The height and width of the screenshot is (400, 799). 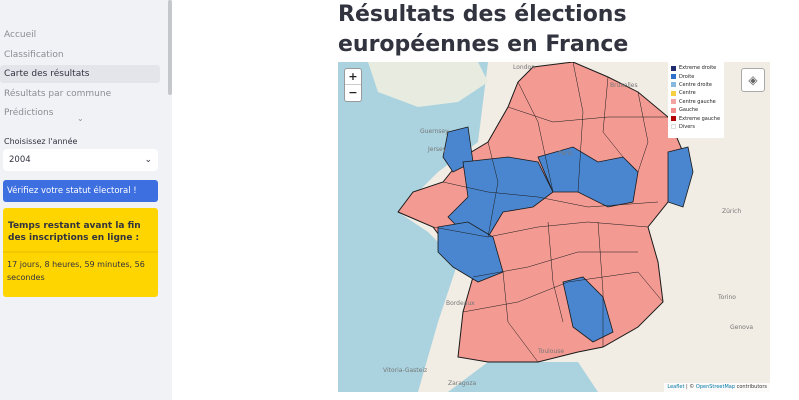 What do you see at coordinates (353, 77) in the screenshot?
I see `zoom-in-button: +` at bounding box center [353, 77].